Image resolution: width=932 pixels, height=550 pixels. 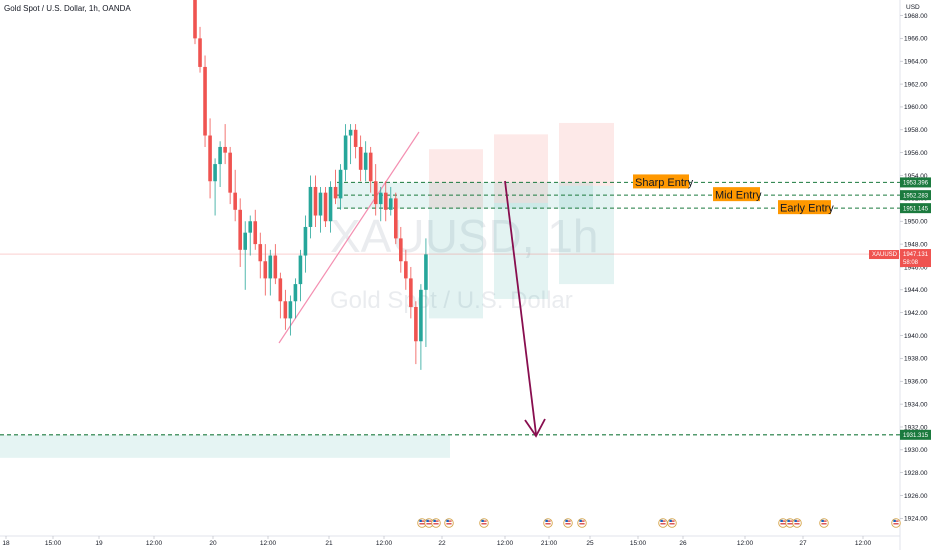 I want to click on time-tick-label: 15:00, so click(x=53, y=543).